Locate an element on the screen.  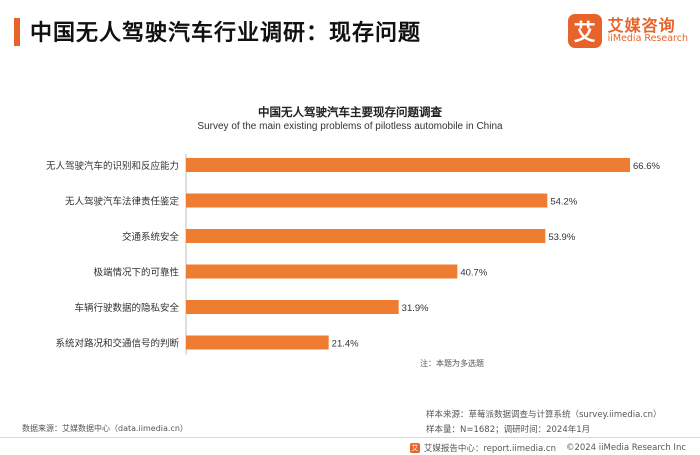
brand-logo: 艾 艾媒咨询 iiMedia Research is located at coordinates (627, 31).